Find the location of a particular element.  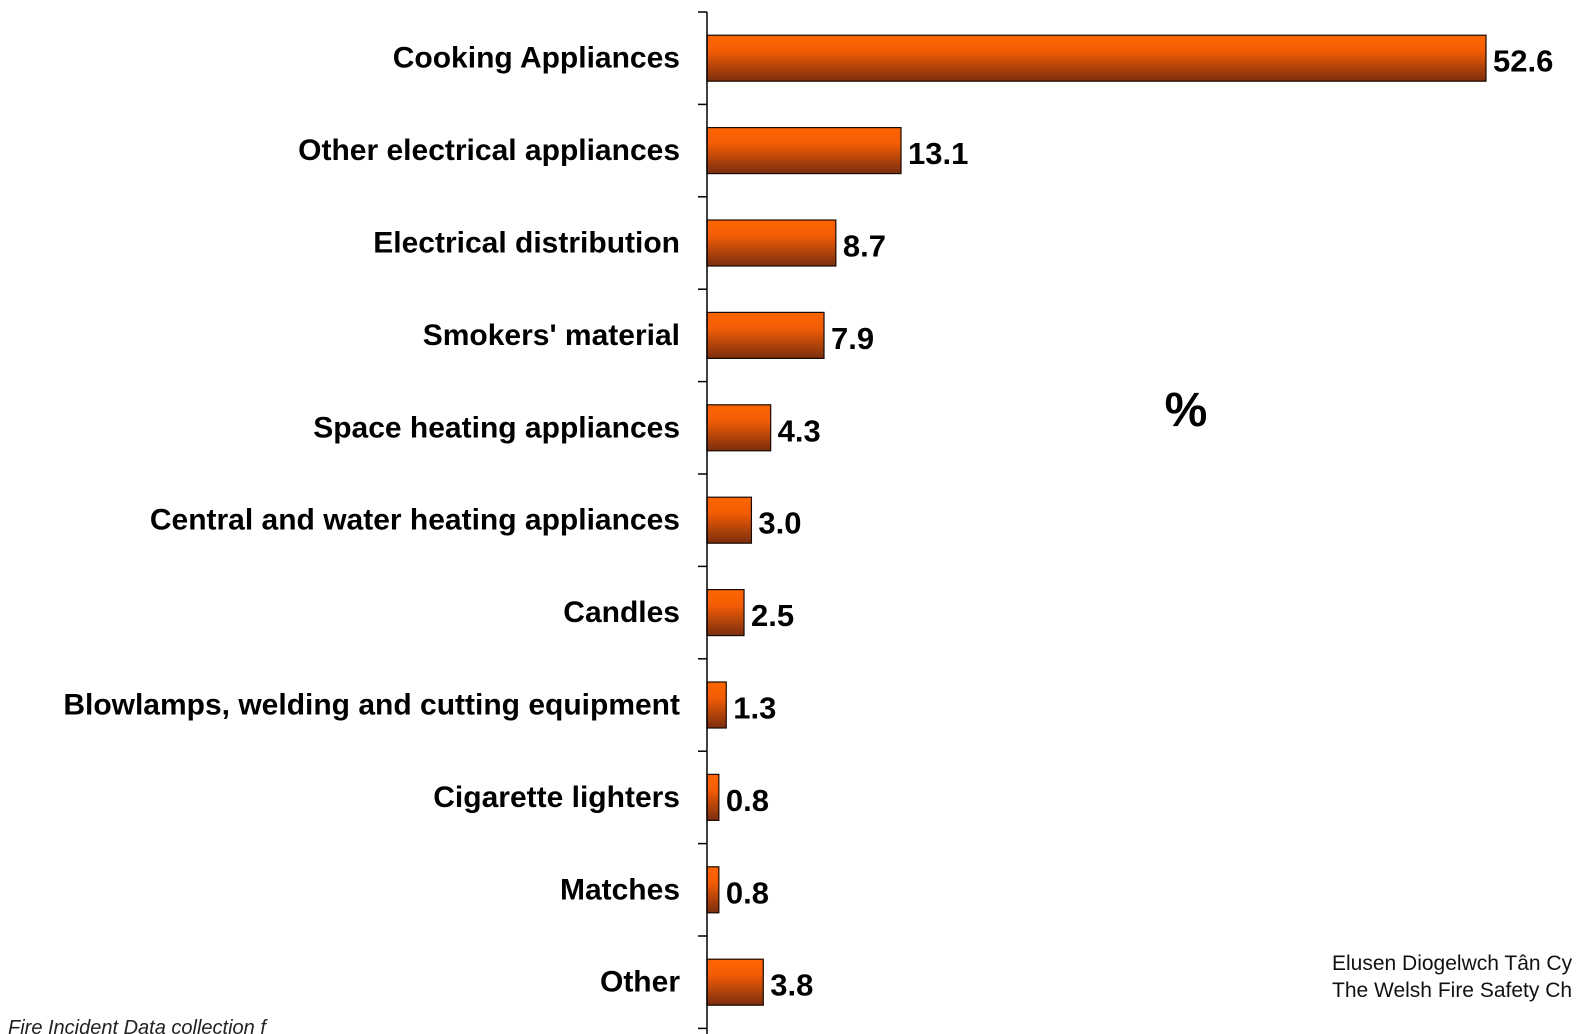

data-label: 1.3 is located at coordinates (754, 708).